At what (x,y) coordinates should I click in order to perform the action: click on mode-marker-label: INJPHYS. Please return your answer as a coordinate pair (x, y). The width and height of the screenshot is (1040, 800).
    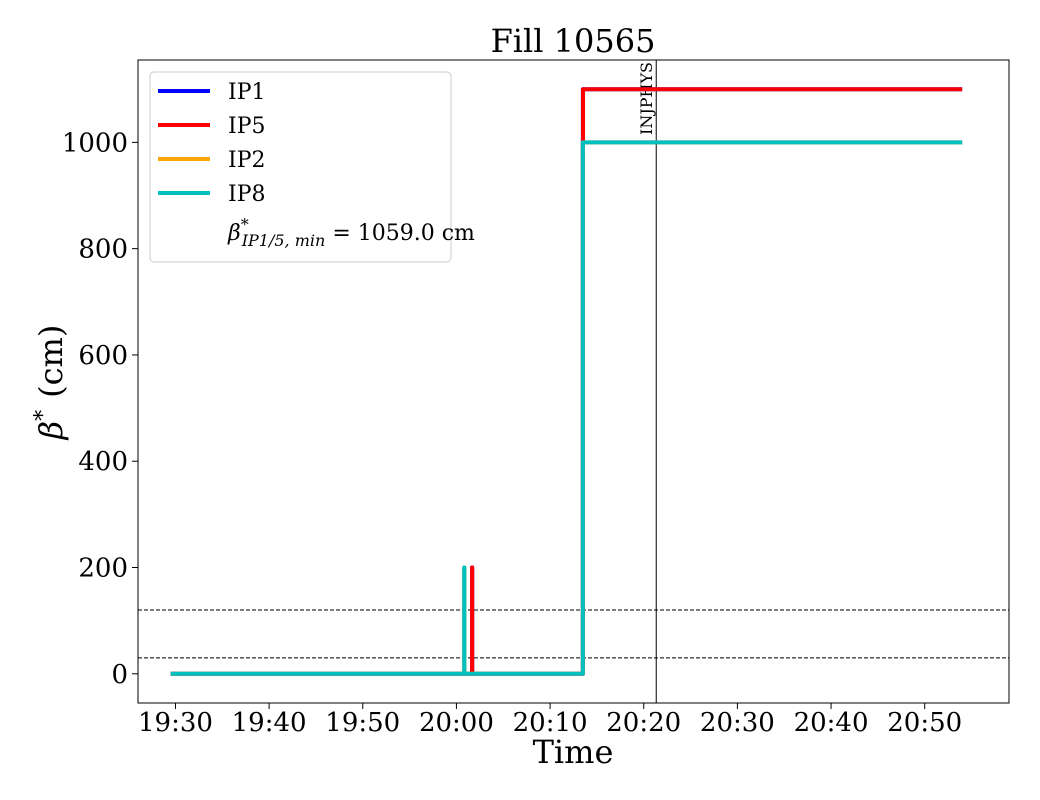
    Looking at the image, I should click on (646, 98).